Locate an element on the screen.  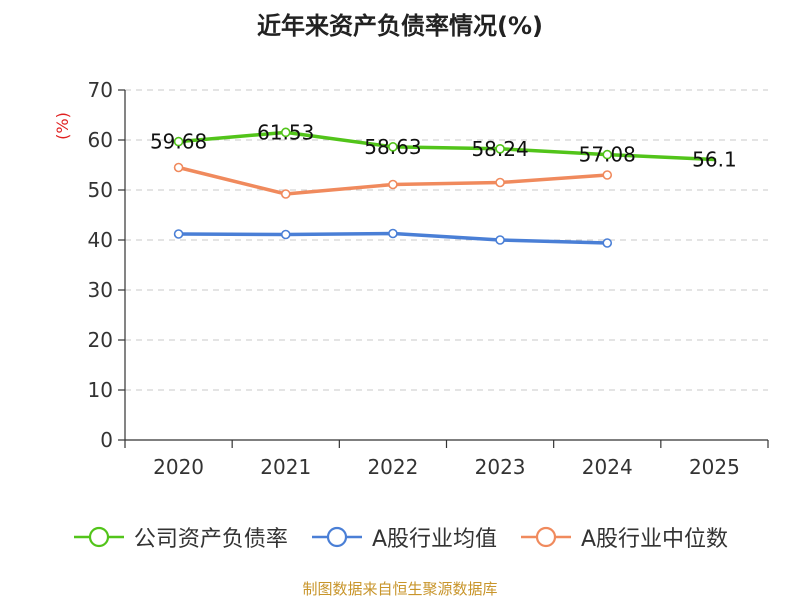
legend-label: 公司资产负债率 is located at coordinates (210, 539).